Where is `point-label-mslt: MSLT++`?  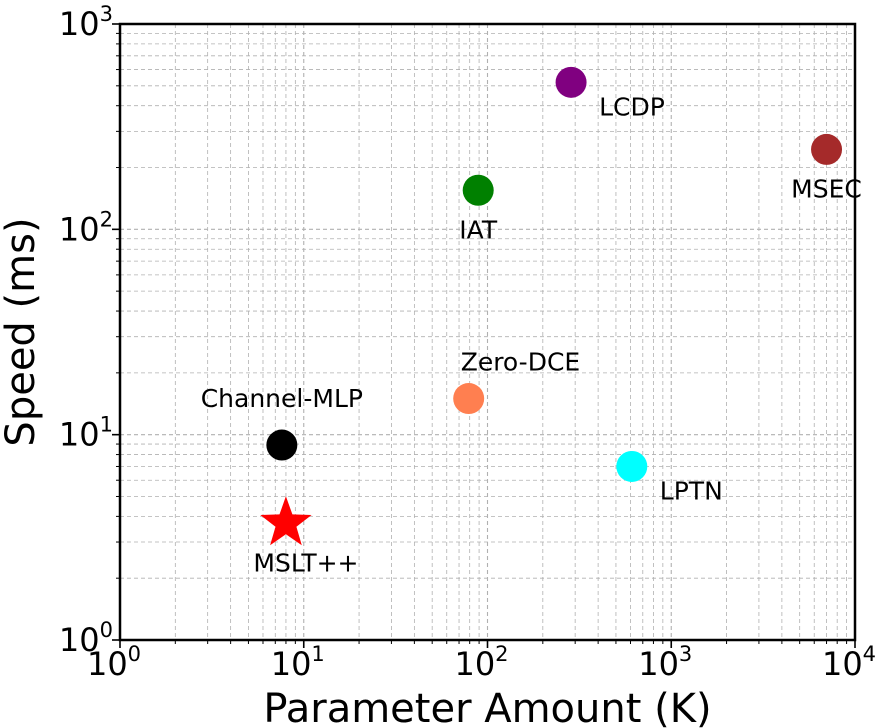
point-label-mslt: MSLT++ is located at coordinates (305, 562).